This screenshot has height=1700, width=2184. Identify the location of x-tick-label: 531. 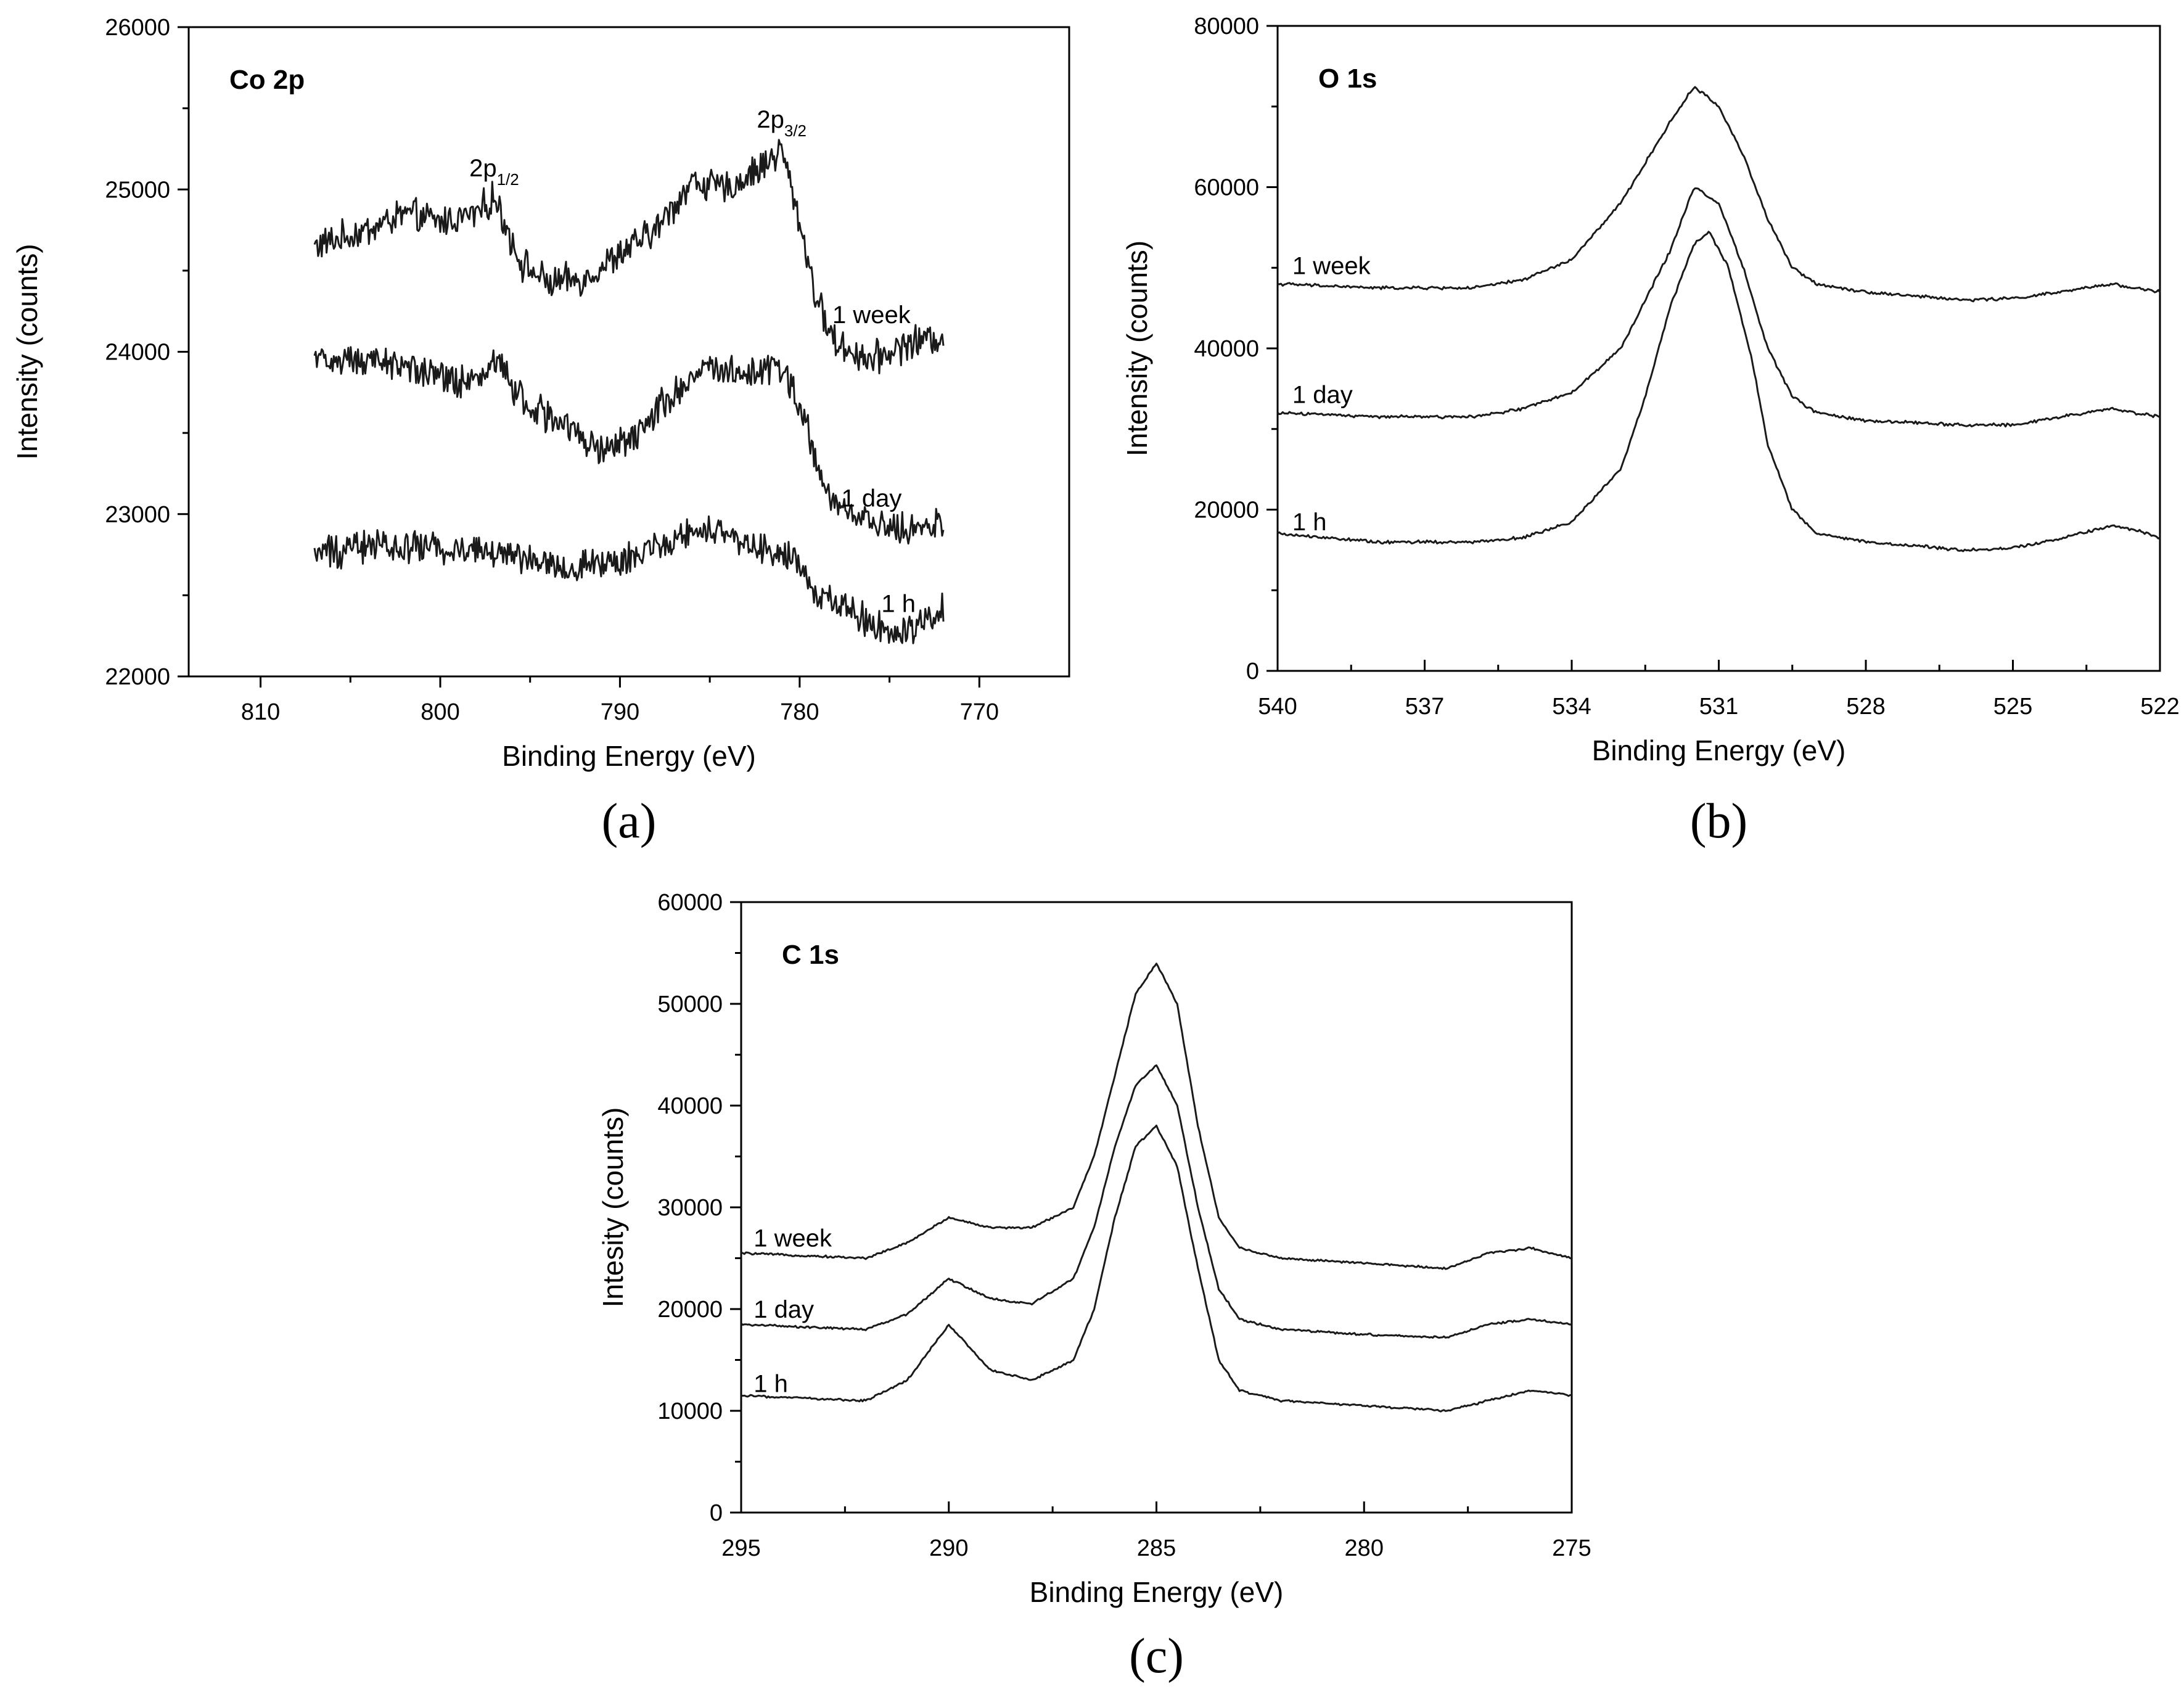
(1718, 707).